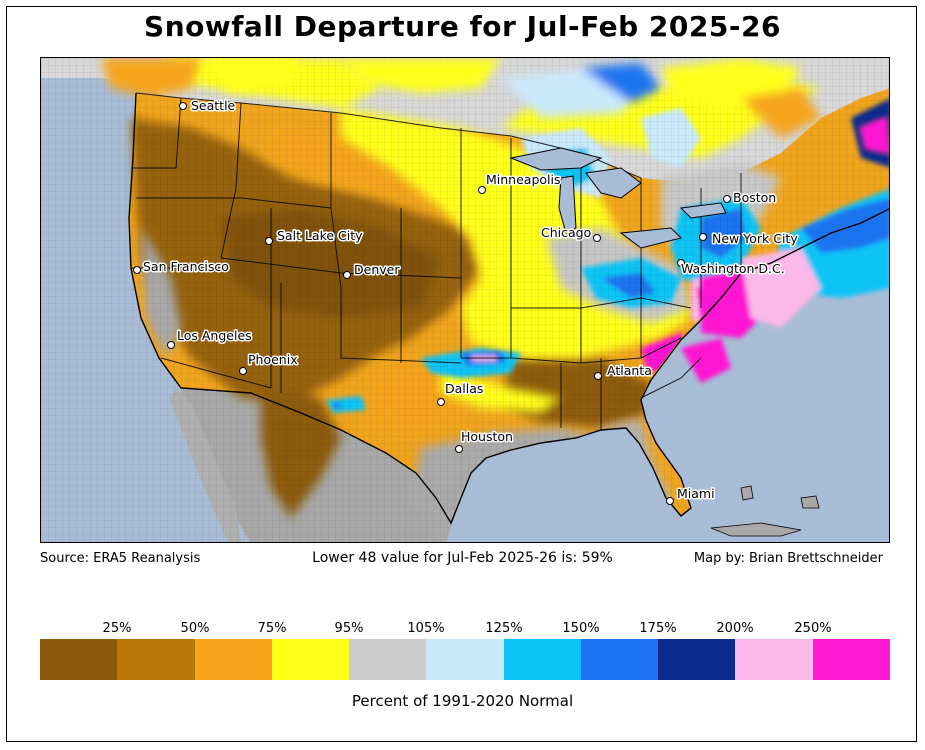 This screenshot has width=925, height=750. Describe the element at coordinates (377, 269) in the screenshot. I see `city-label: Denver` at that location.